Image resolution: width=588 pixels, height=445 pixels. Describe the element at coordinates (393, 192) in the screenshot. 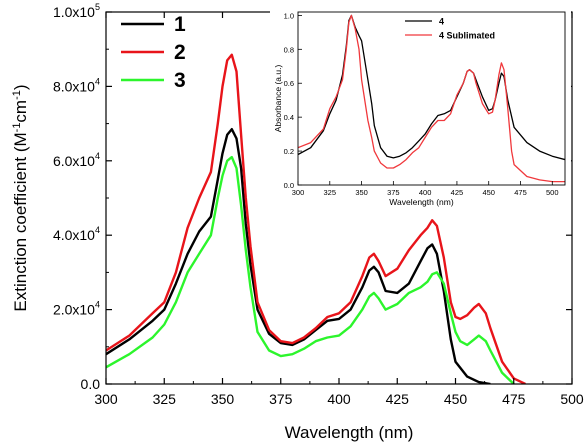

I see `inset-x-tick-label: 375` at that location.